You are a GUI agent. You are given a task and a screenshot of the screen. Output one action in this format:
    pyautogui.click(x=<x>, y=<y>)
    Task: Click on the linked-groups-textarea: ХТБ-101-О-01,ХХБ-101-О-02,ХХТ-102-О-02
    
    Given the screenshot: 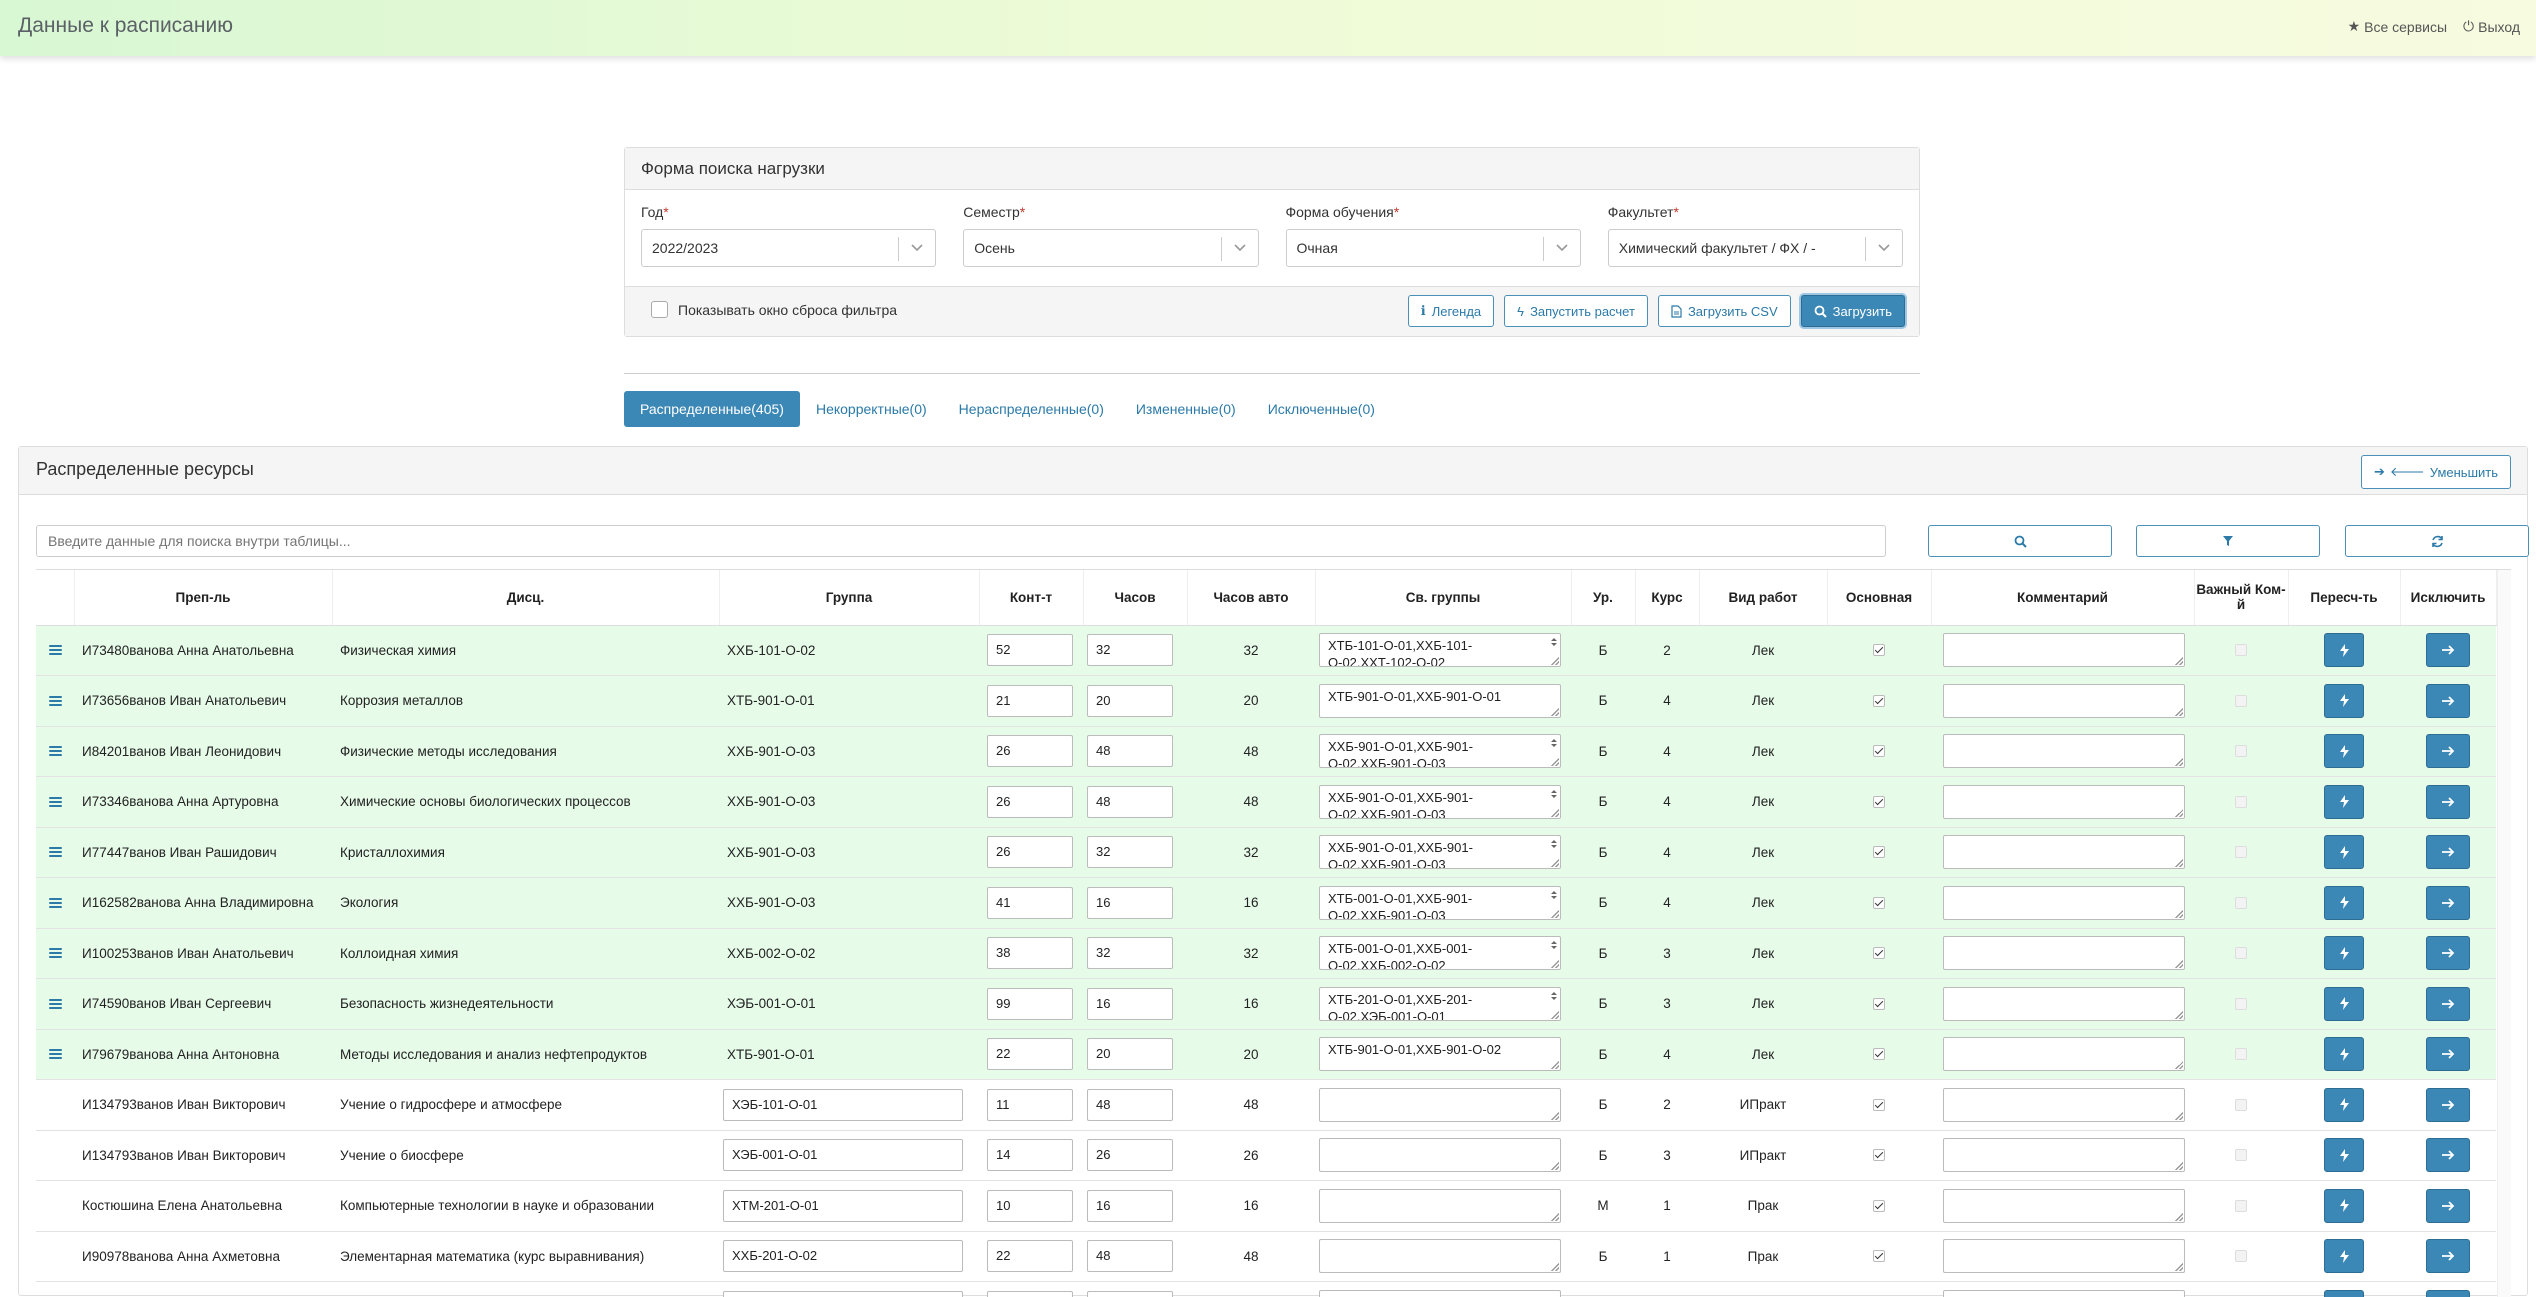 What is the action you would take?
    pyautogui.click(x=1440, y=650)
    